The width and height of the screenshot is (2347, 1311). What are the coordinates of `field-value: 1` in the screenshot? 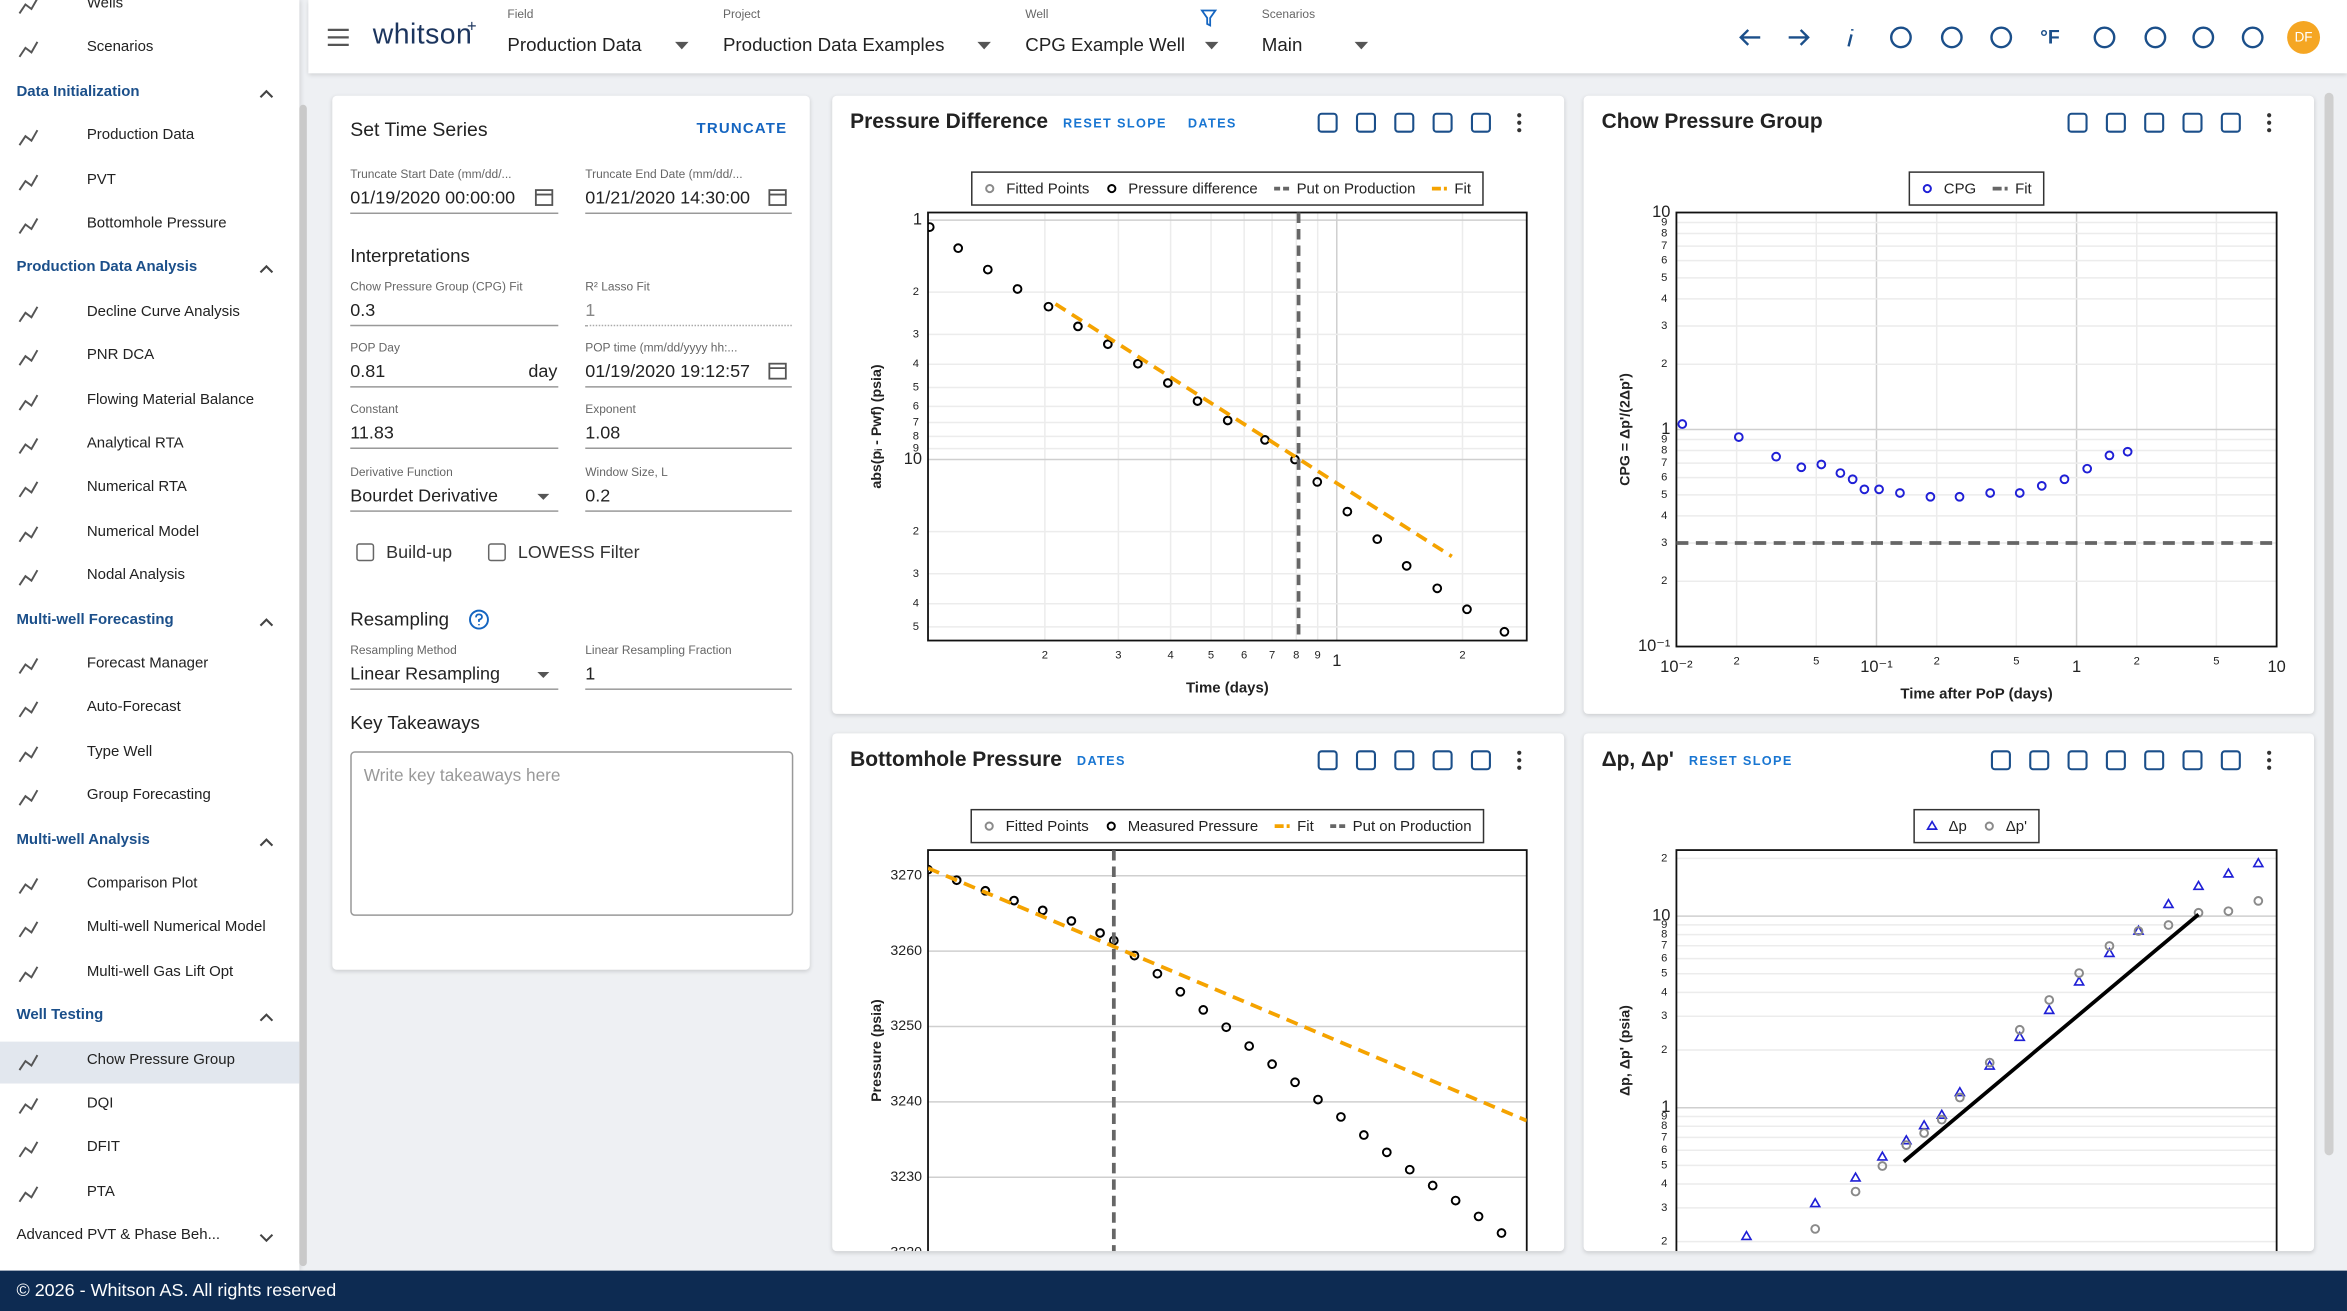 It's located at (590, 673).